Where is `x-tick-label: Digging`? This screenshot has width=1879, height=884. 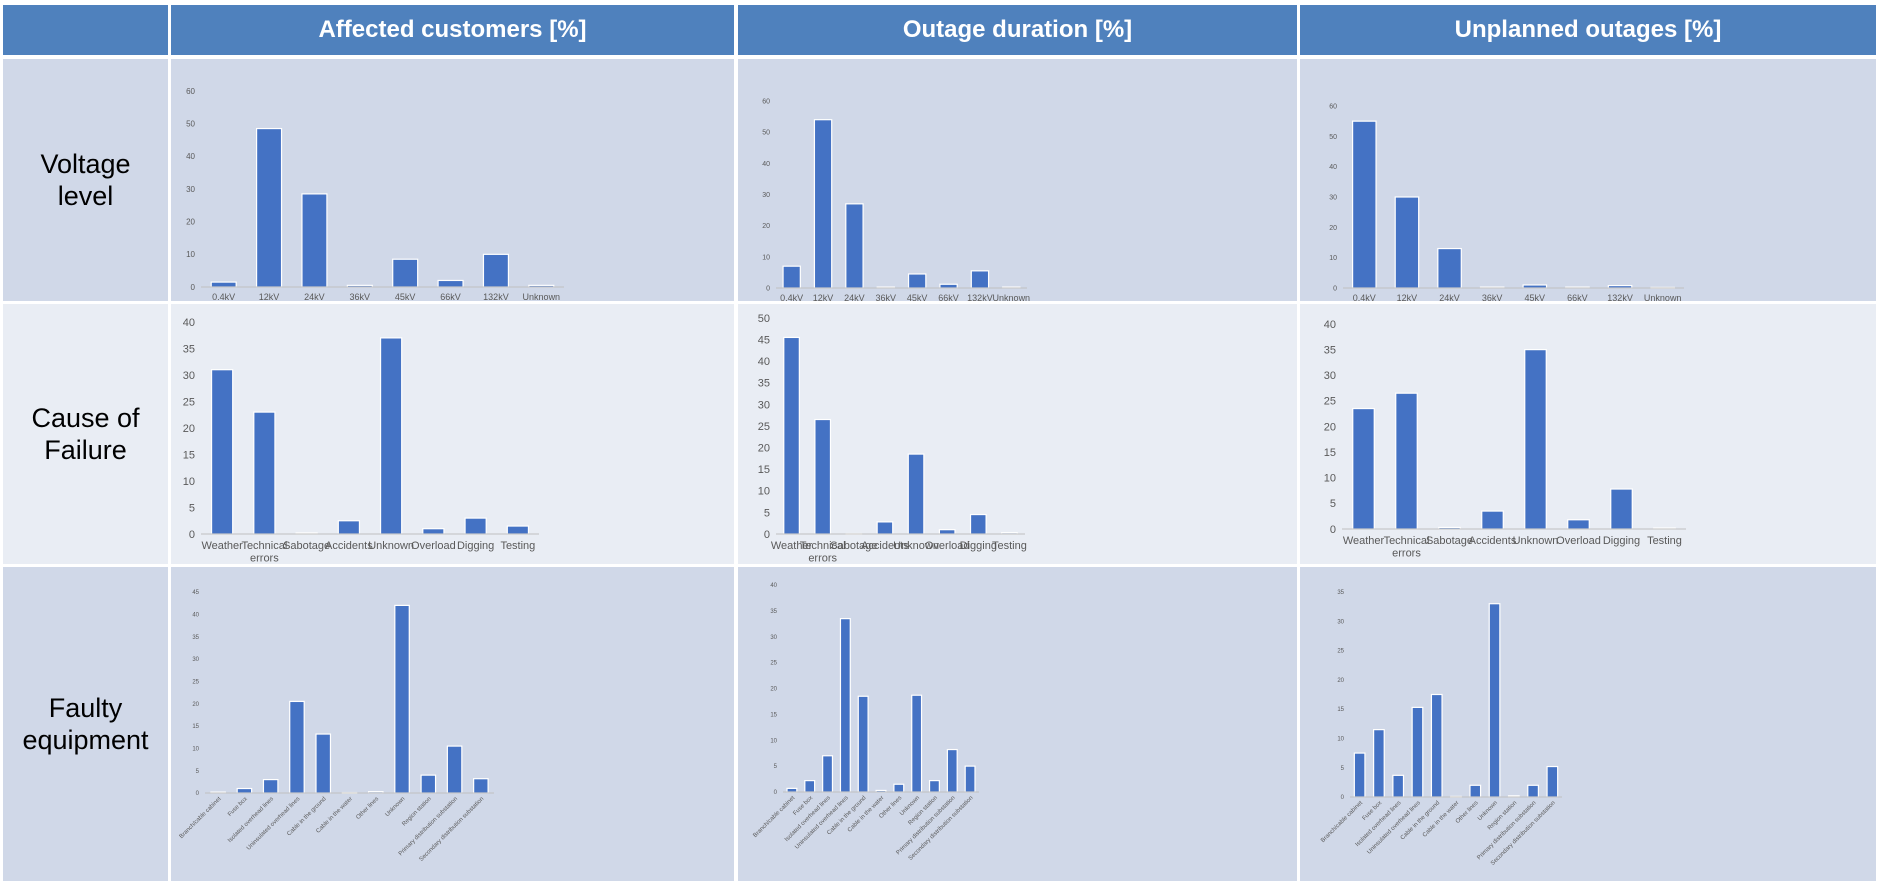 x-tick-label: Digging is located at coordinates (978, 546).